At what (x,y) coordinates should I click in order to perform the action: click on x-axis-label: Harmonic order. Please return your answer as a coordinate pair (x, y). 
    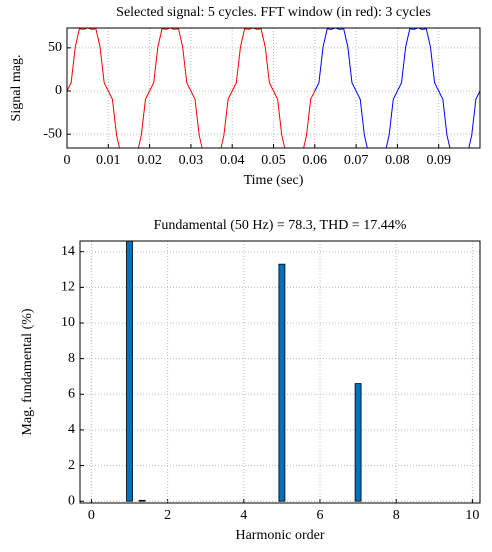
    Looking at the image, I should click on (279, 535).